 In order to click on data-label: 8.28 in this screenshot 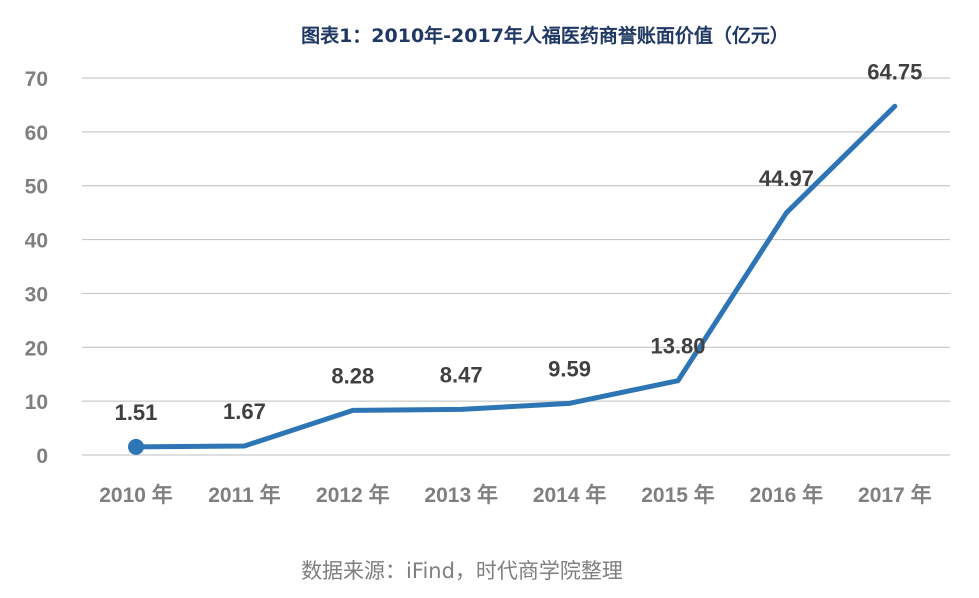, I will do `click(352, 375)`.